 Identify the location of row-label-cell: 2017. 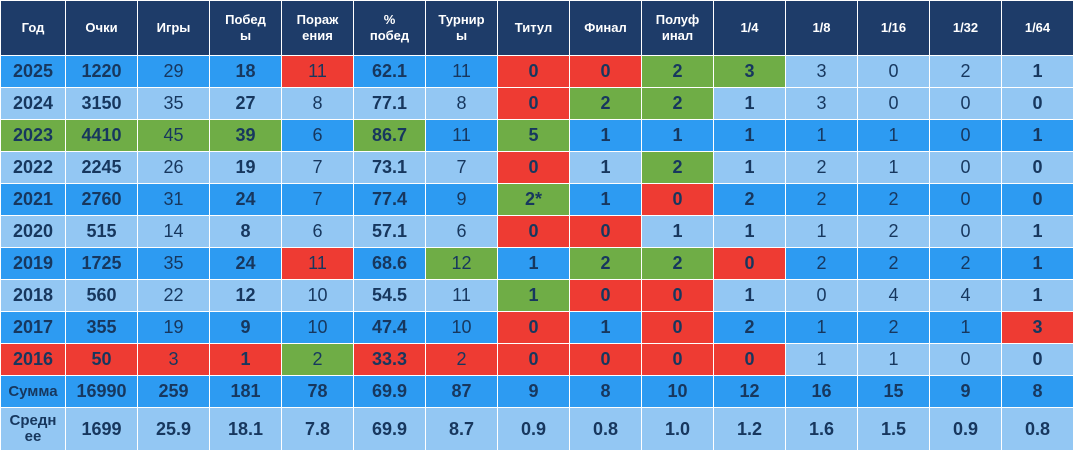
(33, 327).